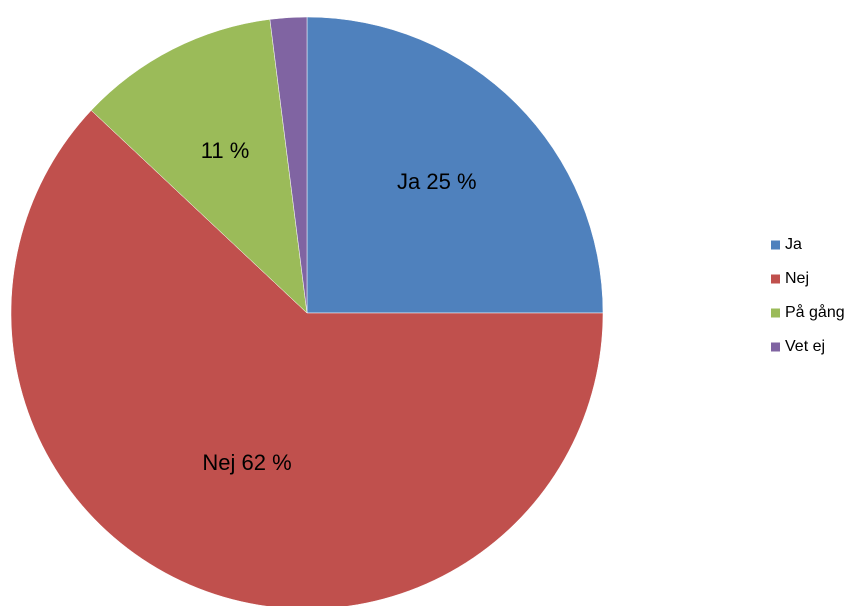 This screenshot has width=860, height=606. What do you see at coordinates (199, 166) in the screenshot?
I see `pie-slice-pa-gang` at bounding box center [199, 166].